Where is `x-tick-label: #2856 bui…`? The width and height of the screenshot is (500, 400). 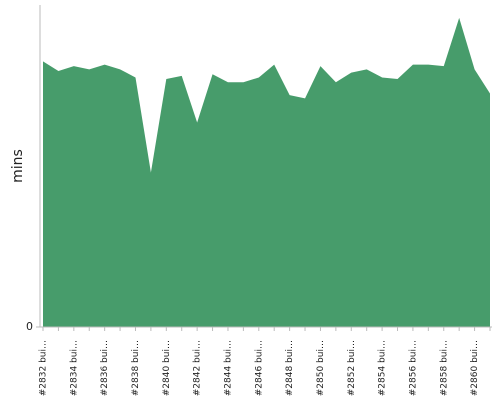
x-tick-label: #2856 bui… is located at coordinates (413, 368).